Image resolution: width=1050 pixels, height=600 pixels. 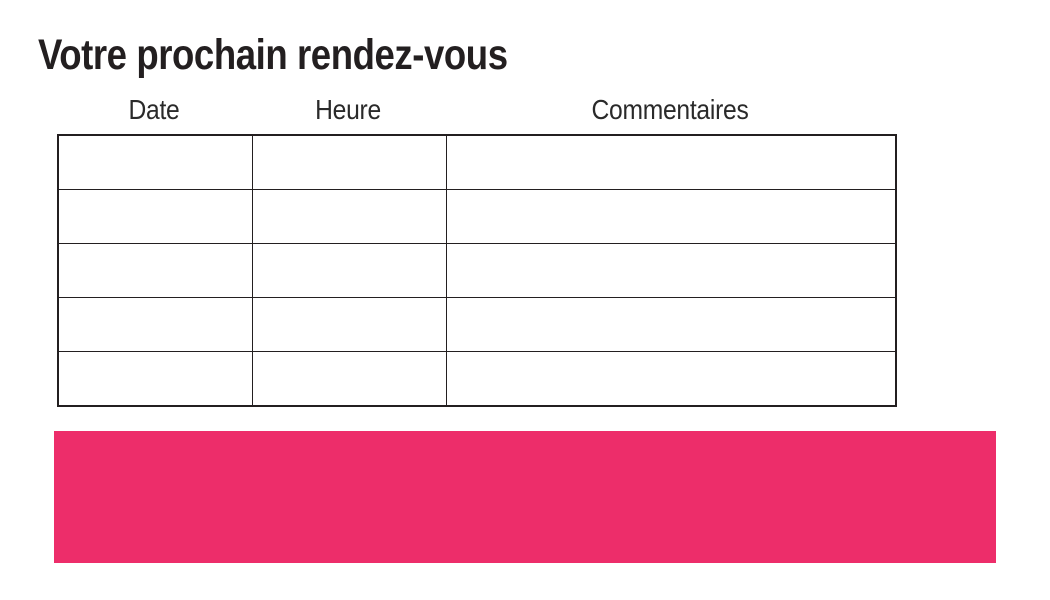 What do you see at coordinates (154, 109) in the screenshot?
I see `column-header-date: Date` at bounding box center [154, 109].